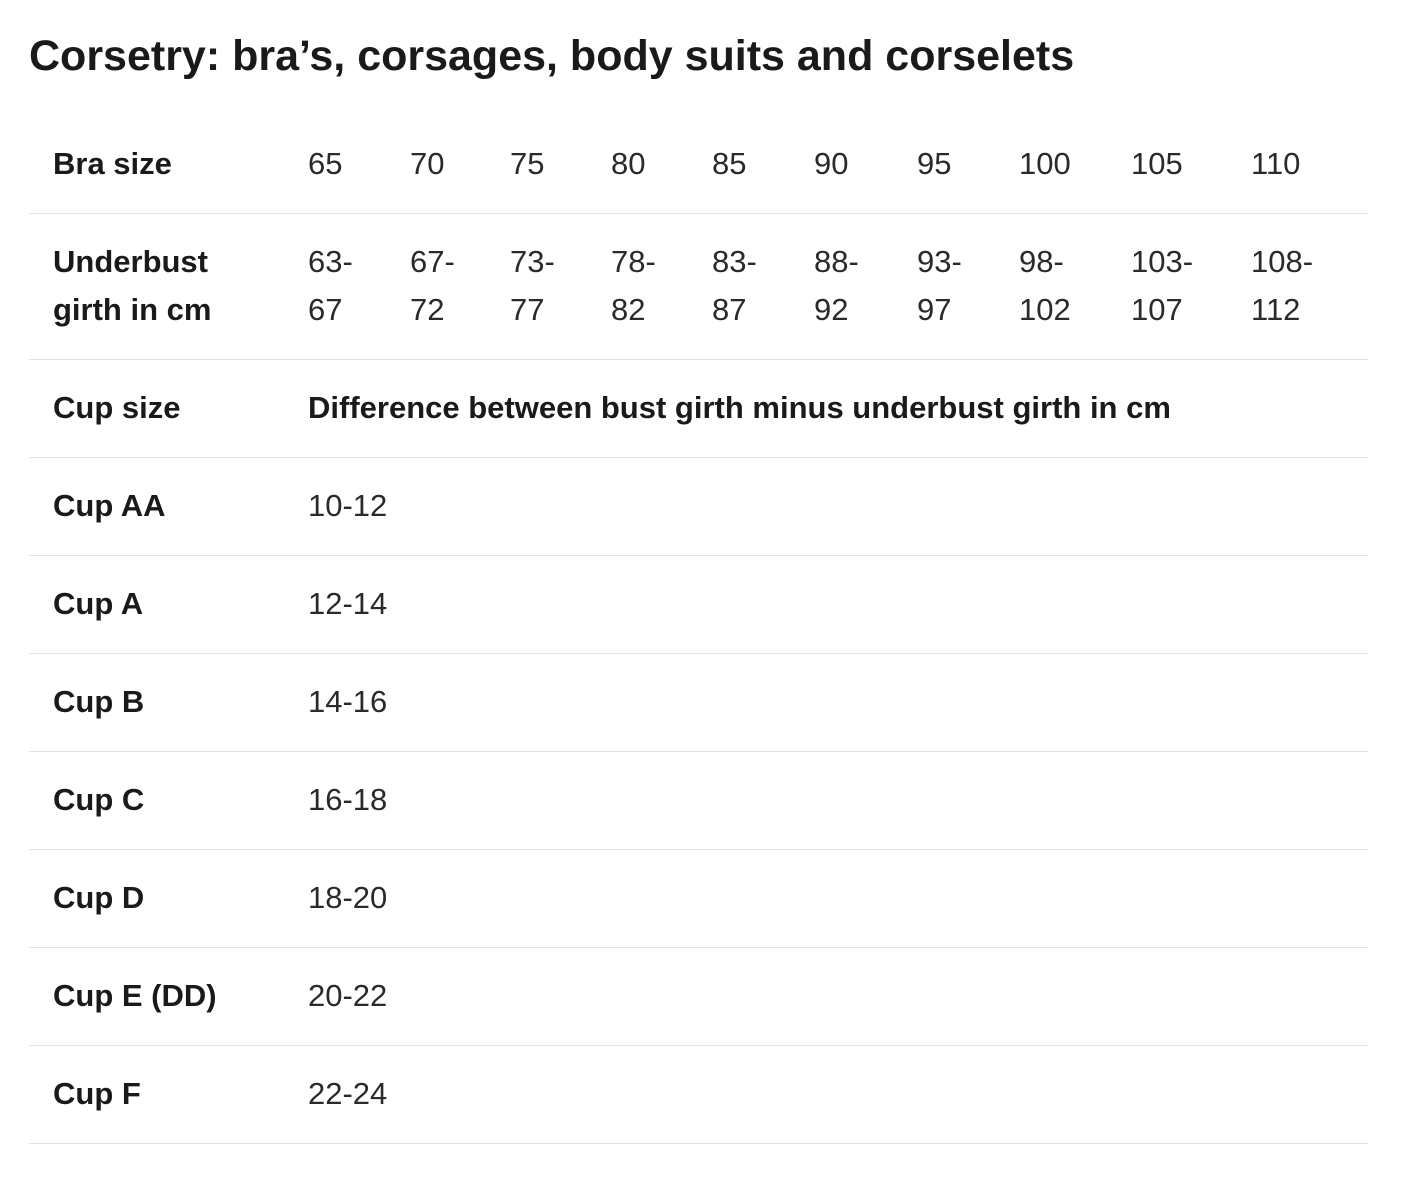  I want to click on underbust-label-line: Underbust, so click(130, 261).